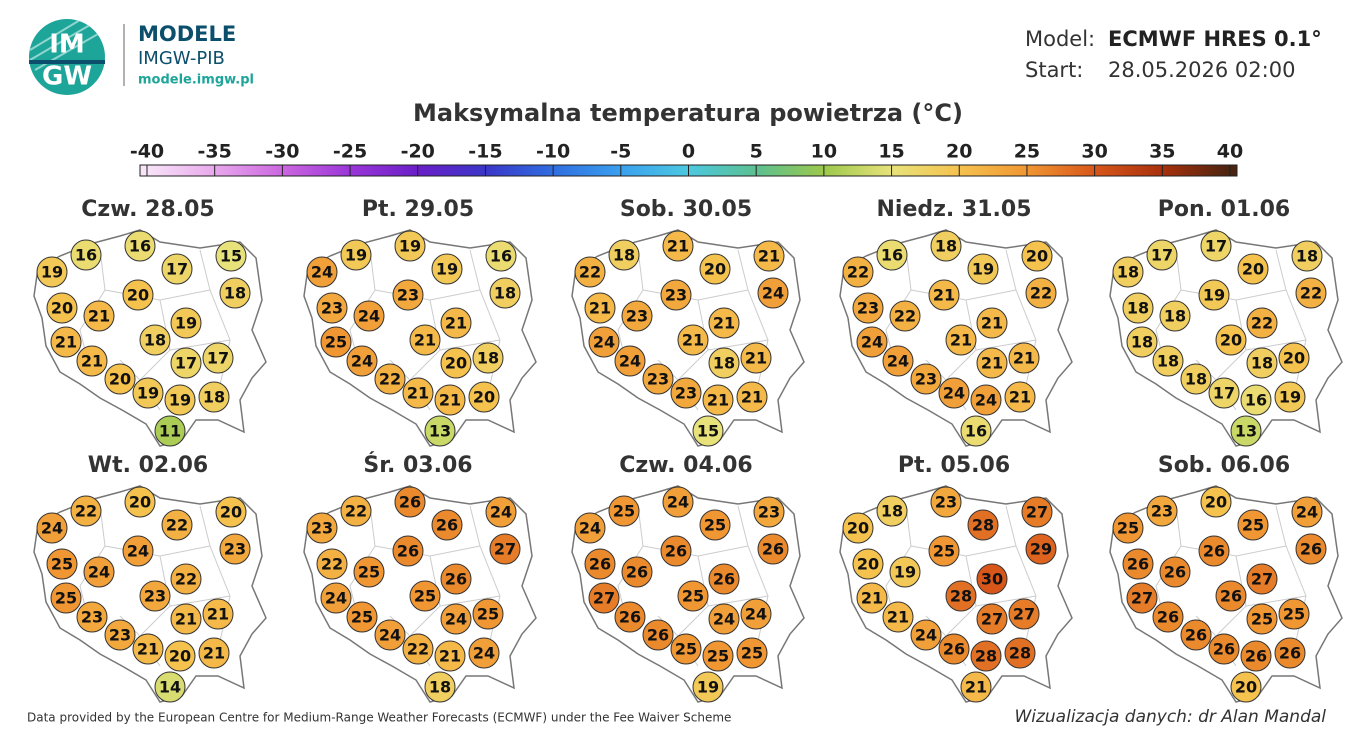 The image size is (1366, 731). What do you see at coordinates (177, 269) in the screenshot?
I see `temperature-label: 17` at bounding box center [177, 269].